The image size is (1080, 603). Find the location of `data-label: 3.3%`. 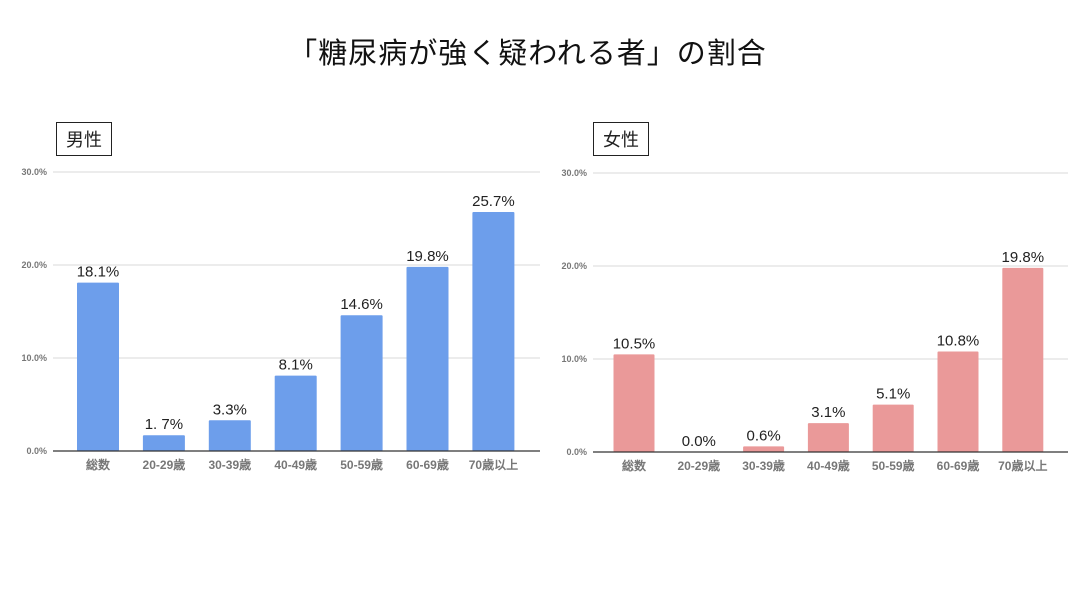

data-label: 3.3% is located at coordinates (230, 409).